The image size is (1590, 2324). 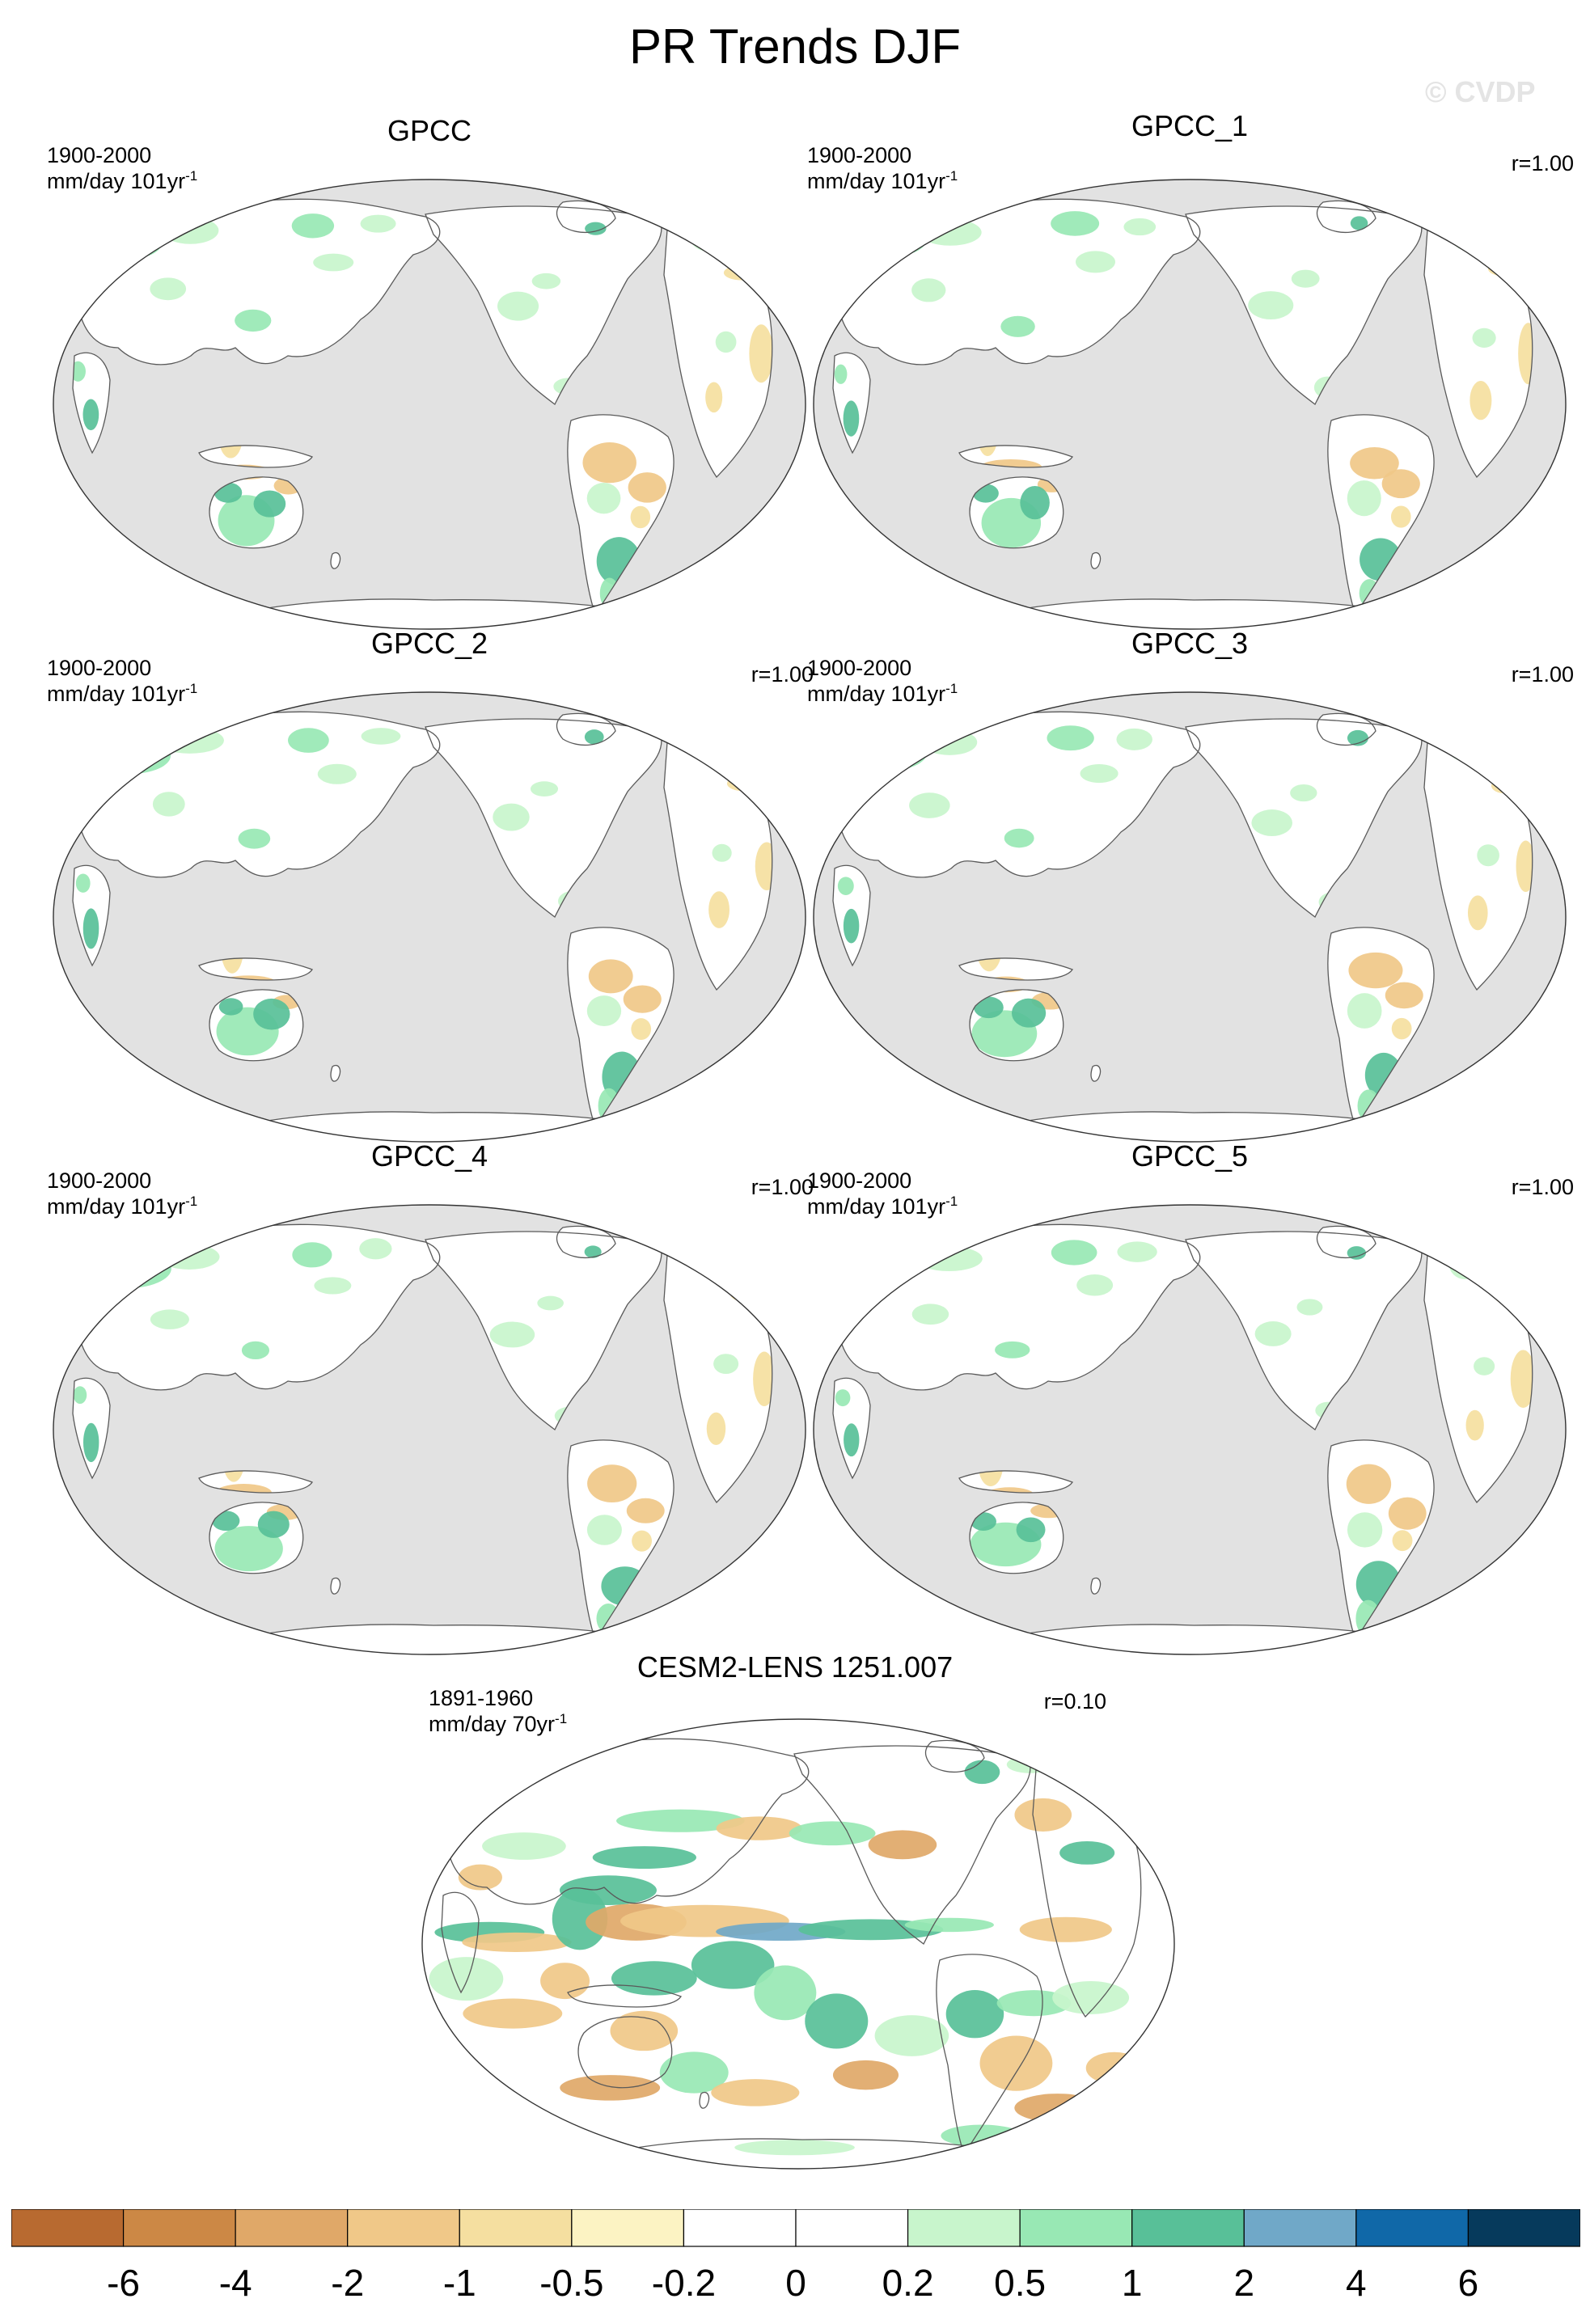 What do you see at coordinates (1020, 2283) in the screenshot?
I see `colorbar-tick-label: 0.5` at bounding box center [1020, 2283].